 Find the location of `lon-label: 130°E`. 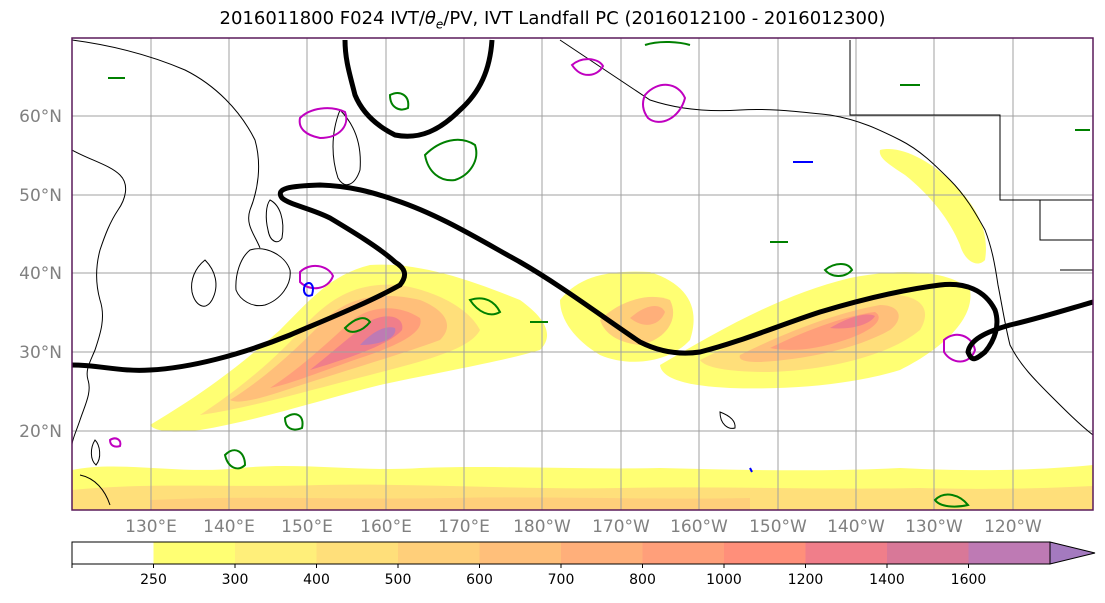

lon-label: 130°E is located at coordinates (151, 527).